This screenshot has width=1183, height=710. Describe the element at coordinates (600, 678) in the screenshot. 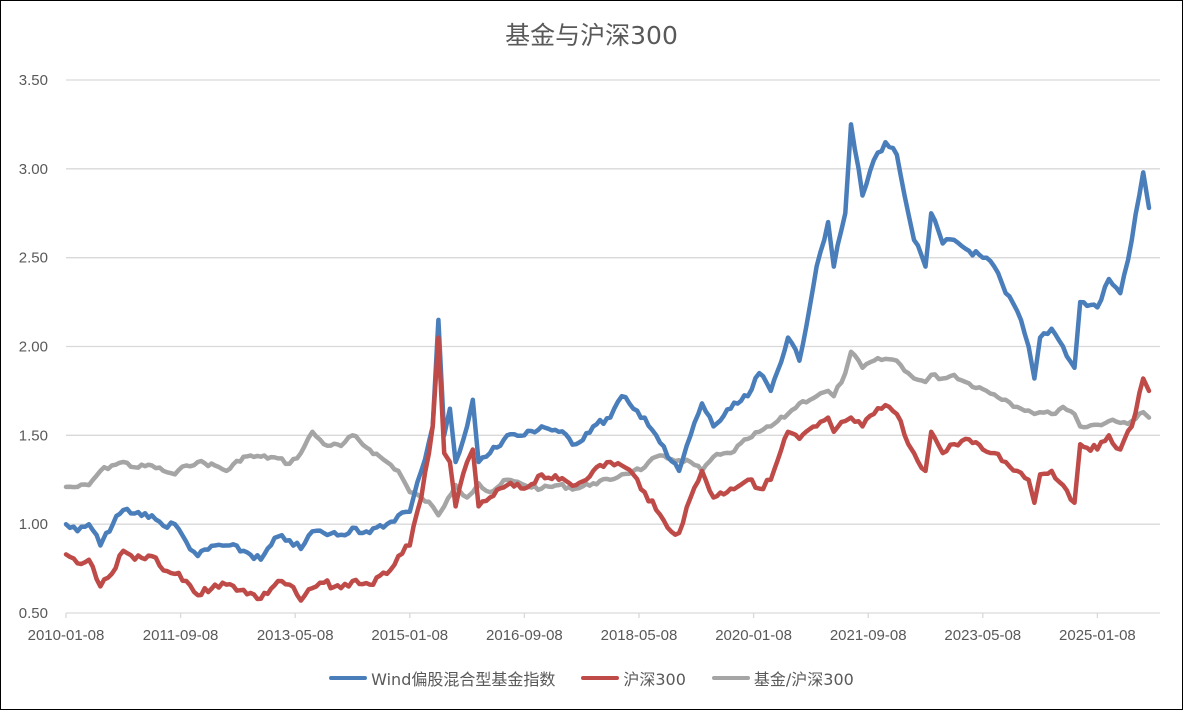

I see `legend-swatch-red` at that location.